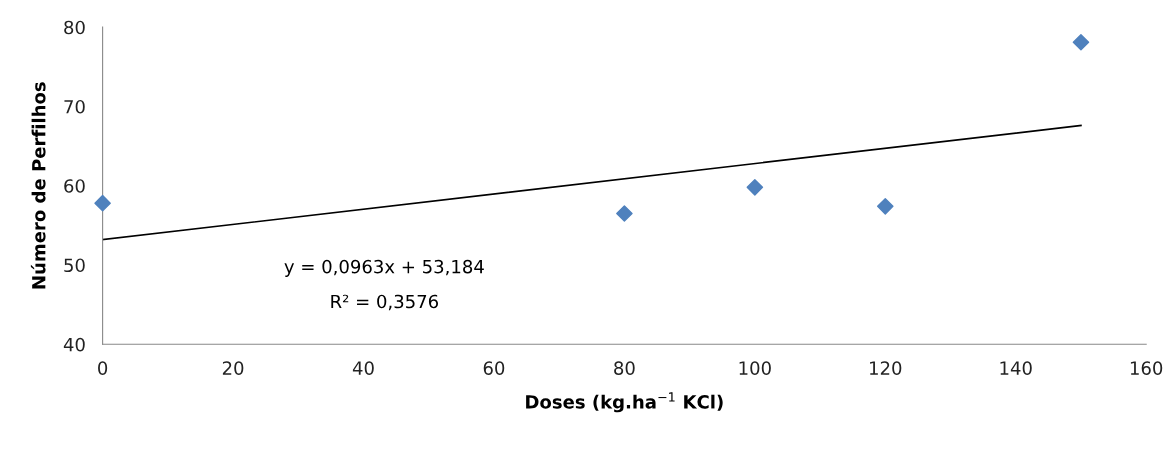 This screenshot has height=453, width=1166. Describe the element at coordinates (384, 268) in the screenshot. I see `annotation: y = 0,0963x + 53,184` at that location.